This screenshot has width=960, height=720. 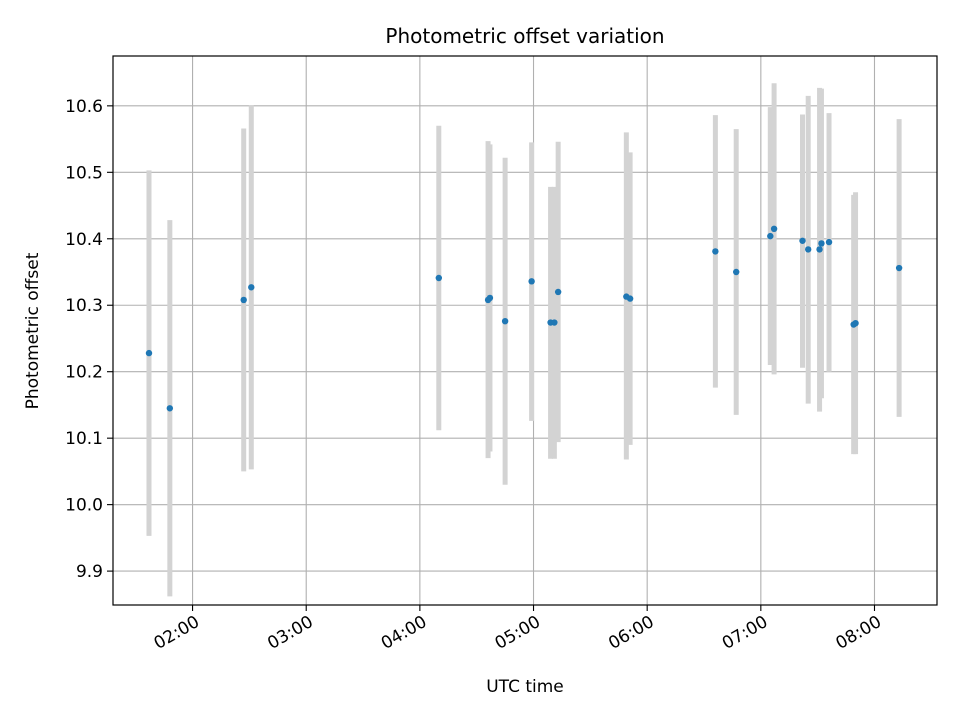 What do you see at coordinates (525, 687) in the screenshot?
I see `x-axis-label: UTC time` at bounding box center [525, 687].